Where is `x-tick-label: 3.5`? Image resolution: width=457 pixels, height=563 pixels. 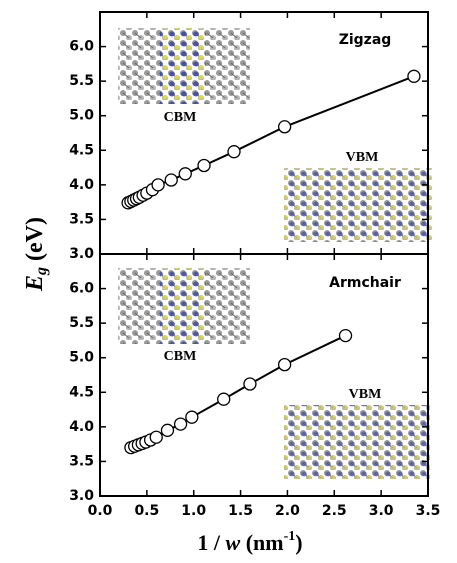 x-tick-label: 3.5 is located at coordinates (428, 511).